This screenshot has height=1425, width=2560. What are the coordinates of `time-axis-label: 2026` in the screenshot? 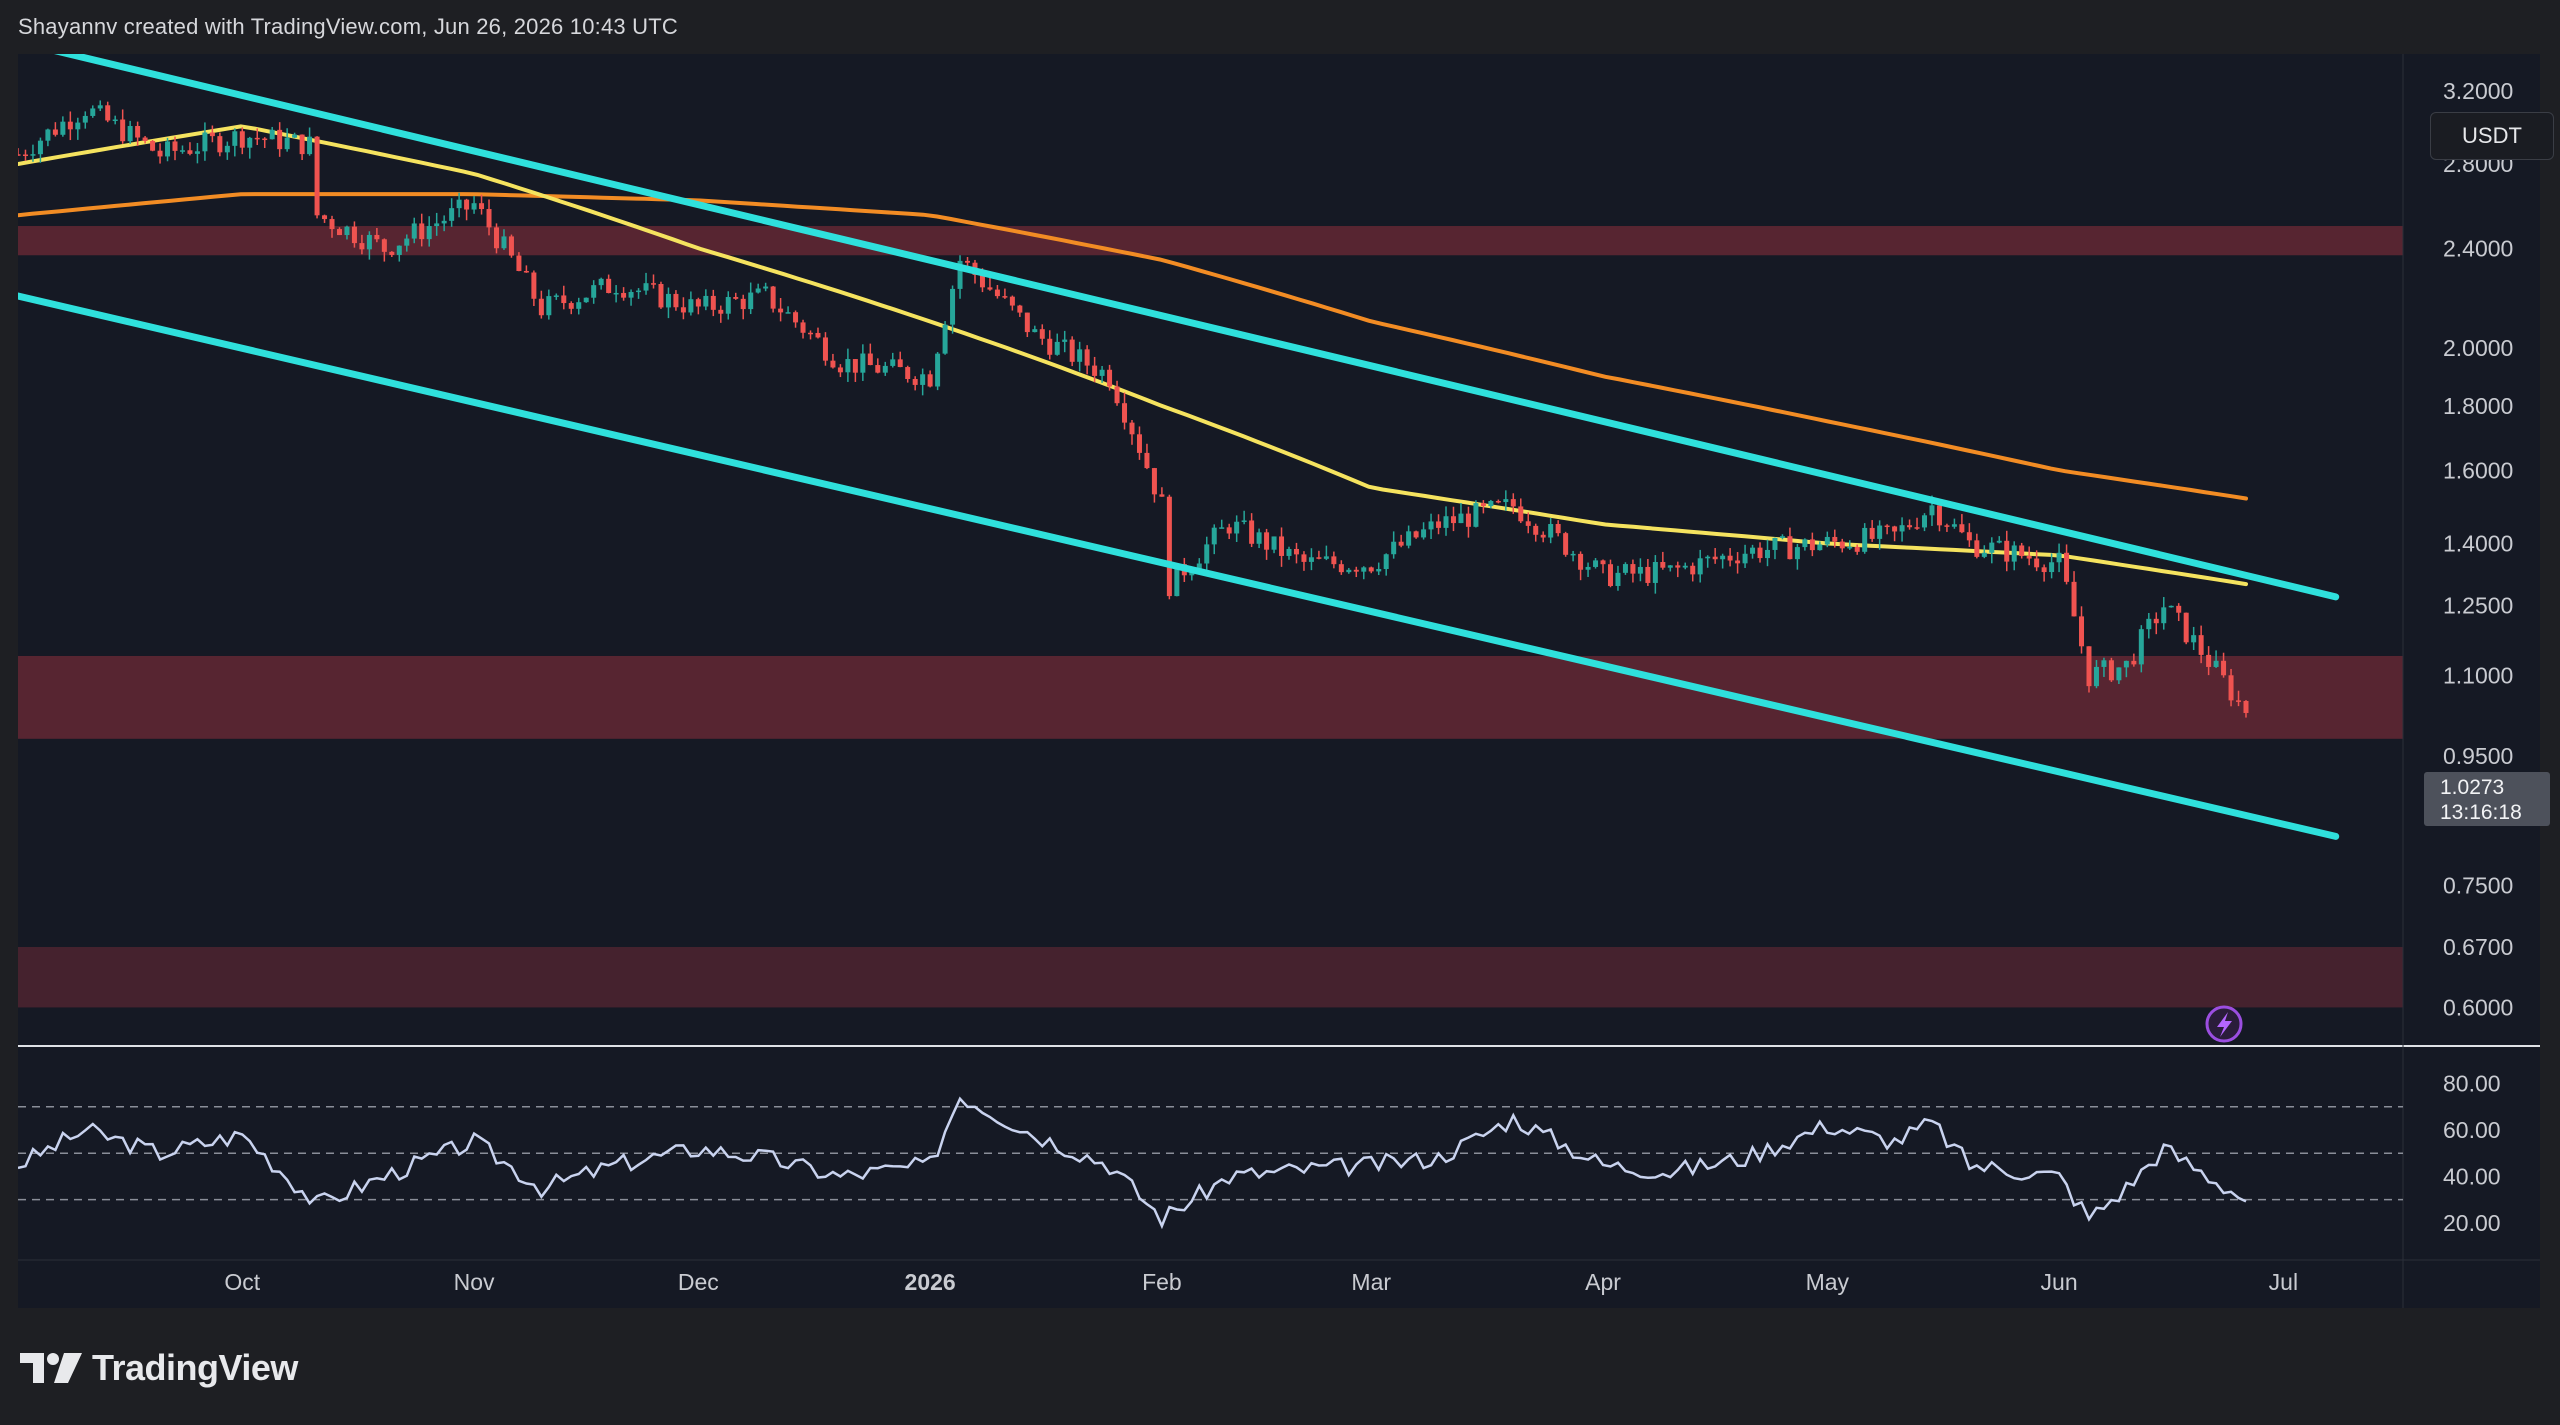 It's located at (930, 1282).